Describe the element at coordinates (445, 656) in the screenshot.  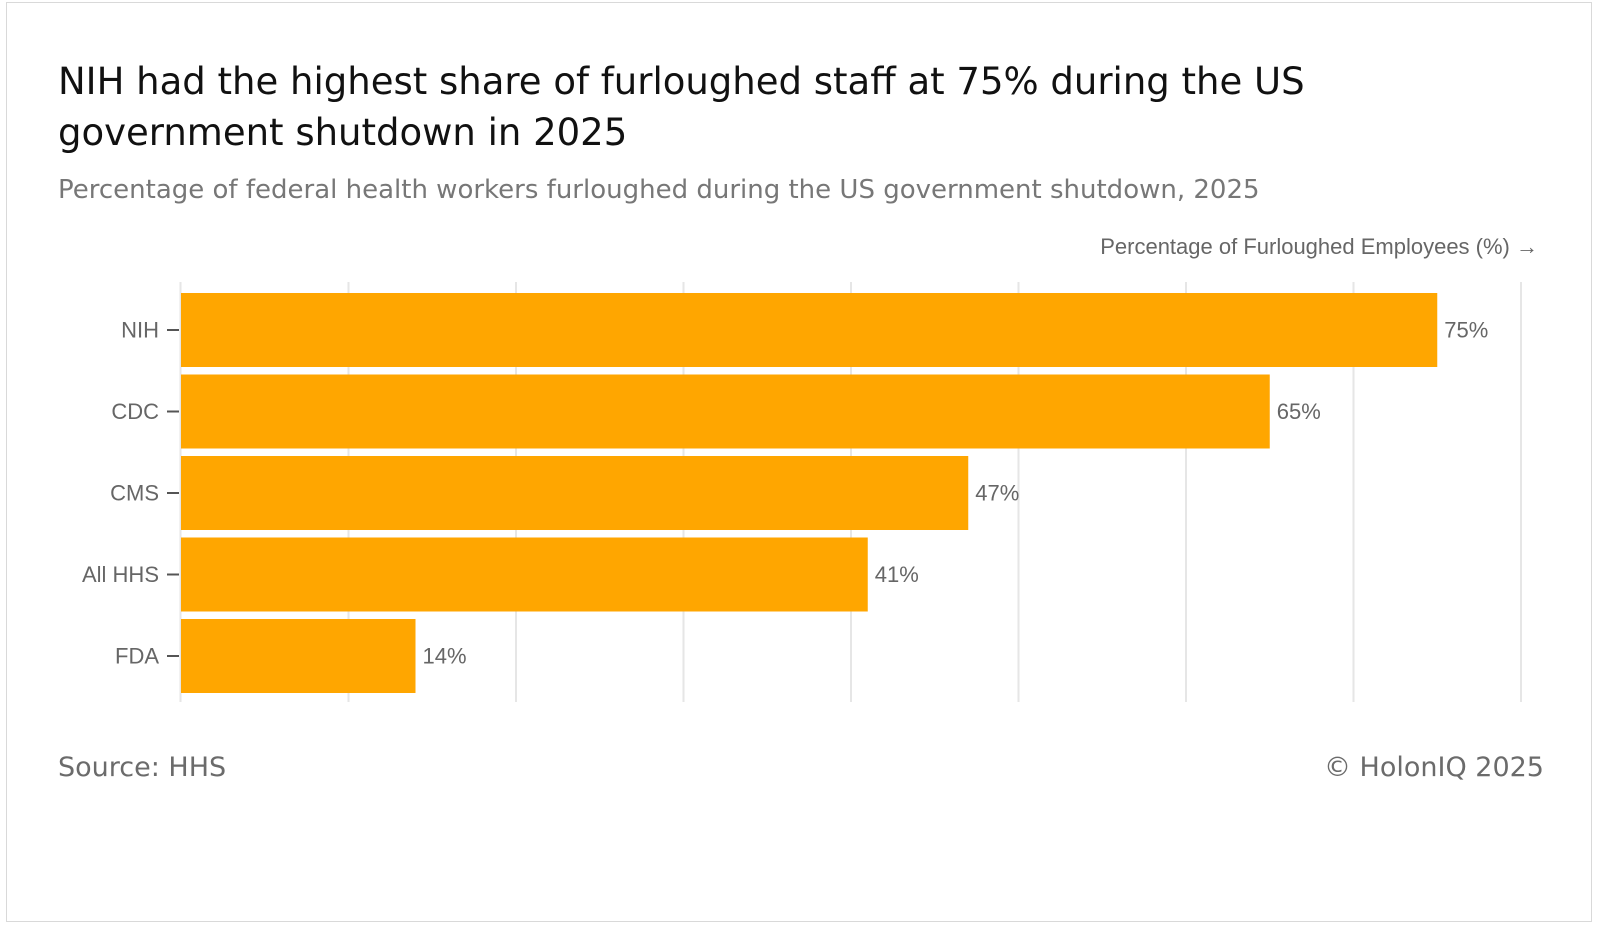
I see `data-label: 14%` at that location.